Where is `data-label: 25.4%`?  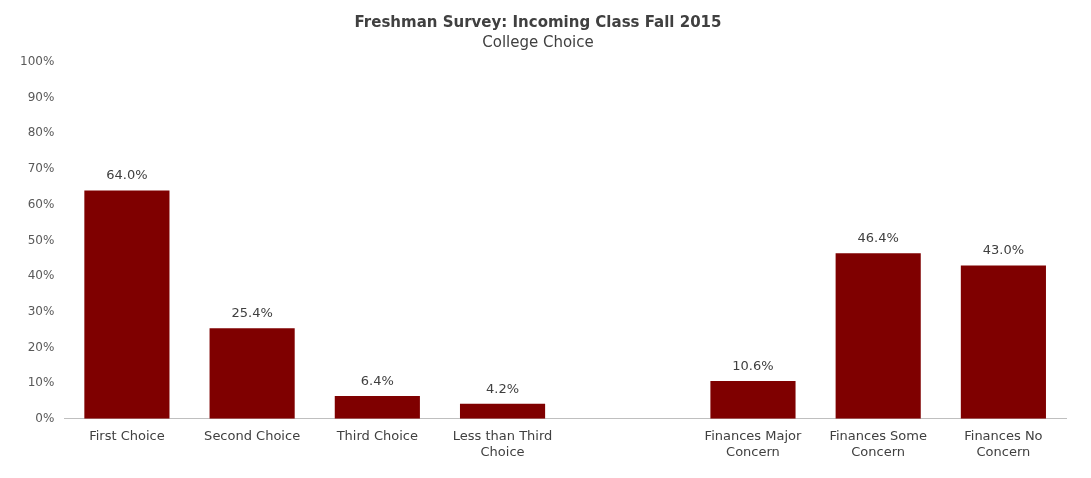 data-label: 25.4% is located at coordinates (252, 313).